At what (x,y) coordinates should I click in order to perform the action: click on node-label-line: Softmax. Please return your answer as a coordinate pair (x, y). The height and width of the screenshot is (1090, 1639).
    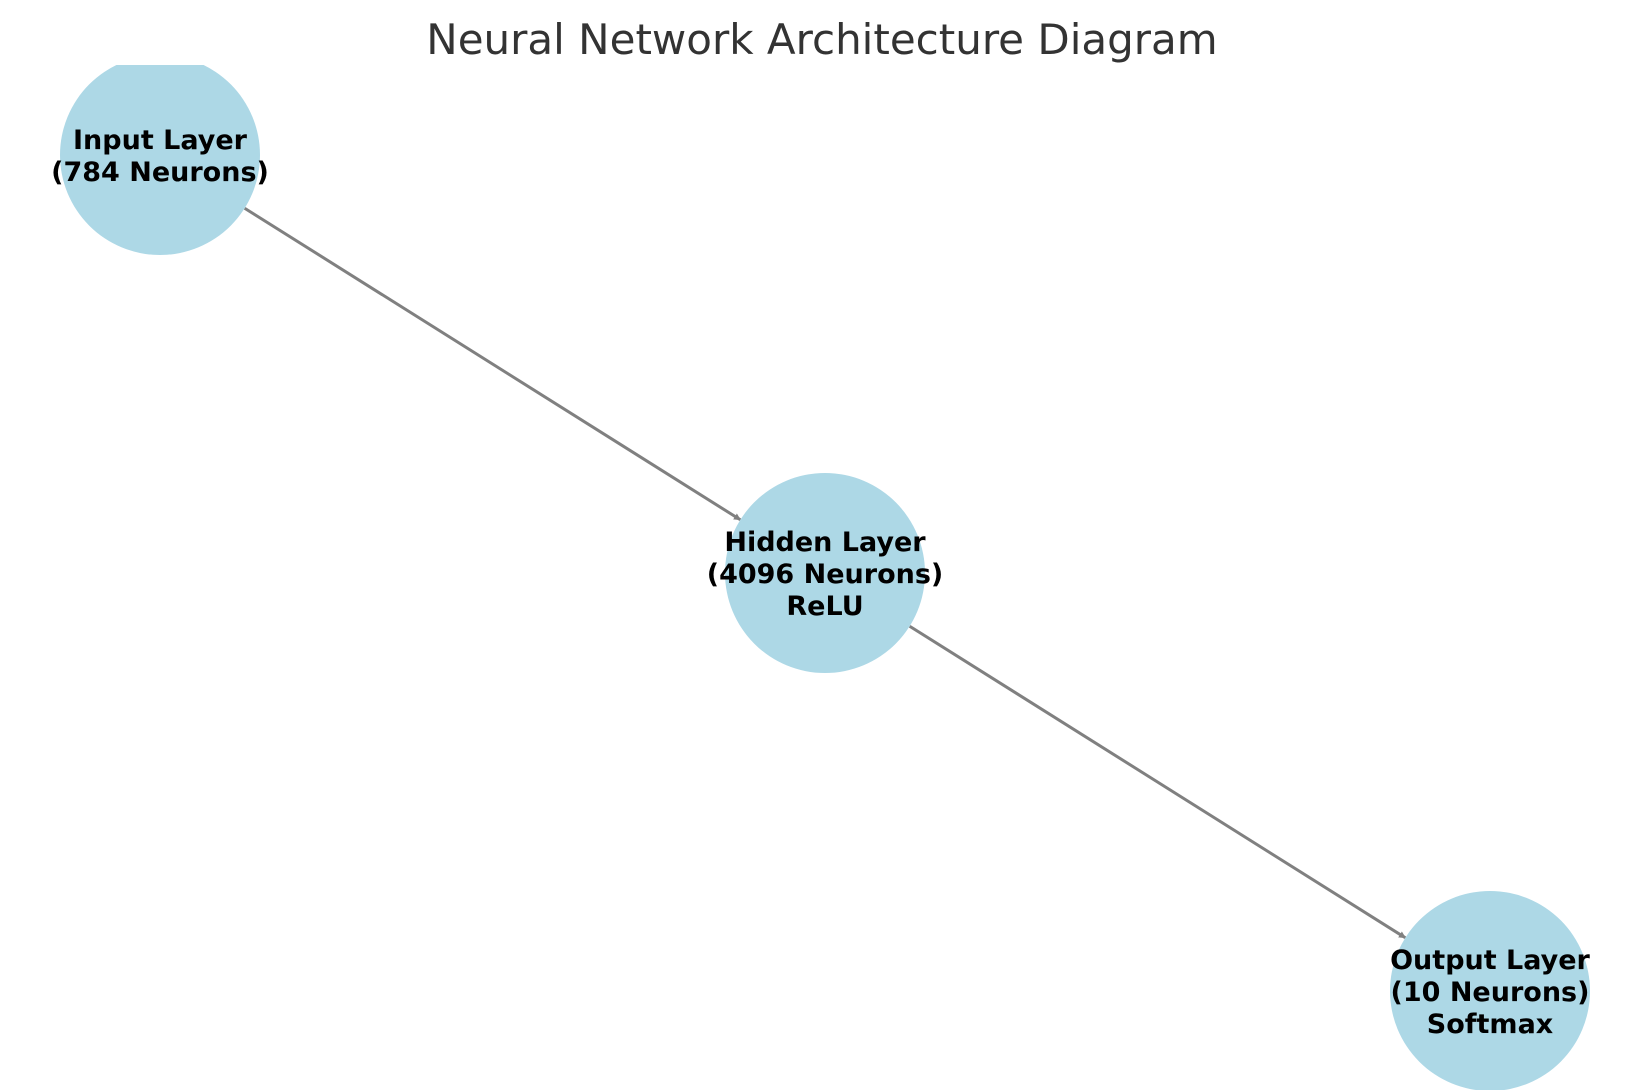
    Looking at the image, I should click on (1490, 1024).